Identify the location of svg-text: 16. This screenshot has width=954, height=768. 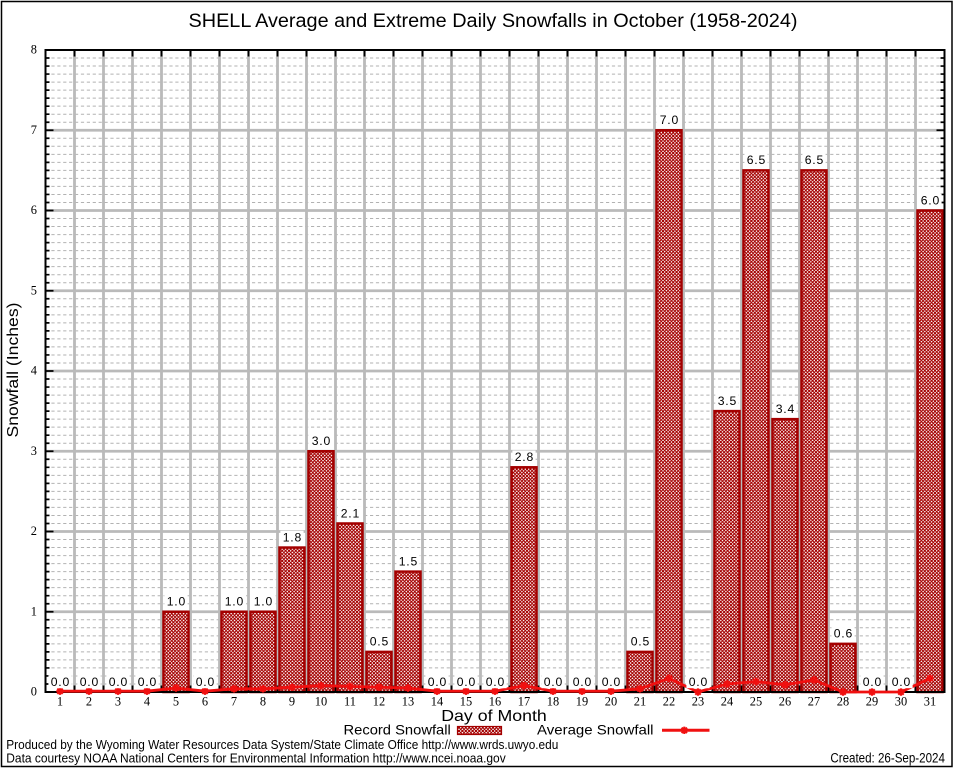
(495, 702).